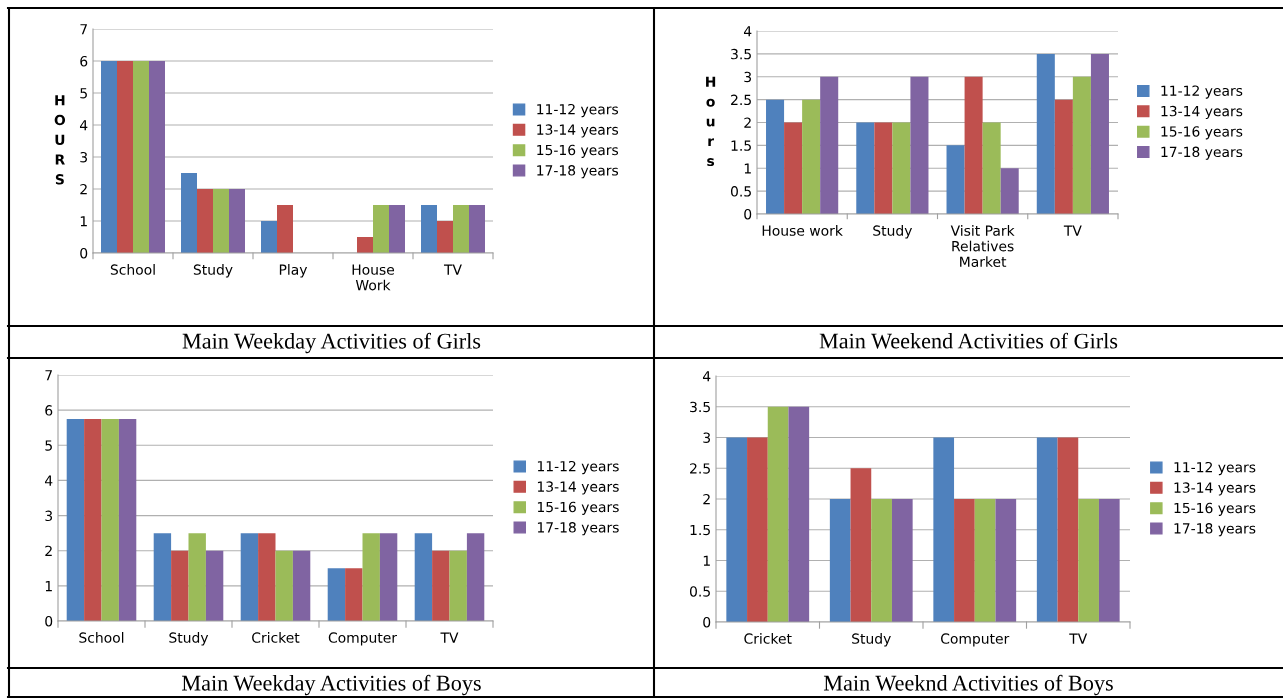 The width and height of the screenshot is (1283, 698). I want to click on text: Main Weekday Activities of Girls, so click(331, 343).